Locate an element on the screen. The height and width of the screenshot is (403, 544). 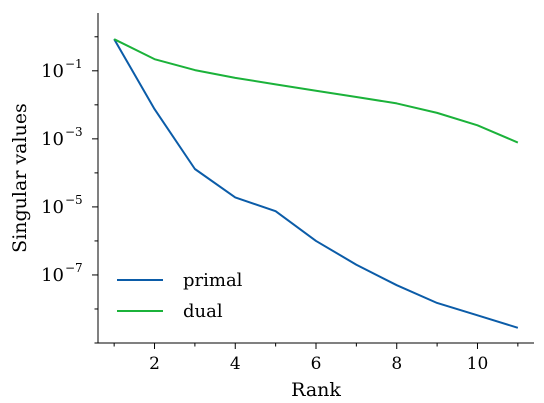
legend-label-dual: dual is located at coordinates (203, 311).